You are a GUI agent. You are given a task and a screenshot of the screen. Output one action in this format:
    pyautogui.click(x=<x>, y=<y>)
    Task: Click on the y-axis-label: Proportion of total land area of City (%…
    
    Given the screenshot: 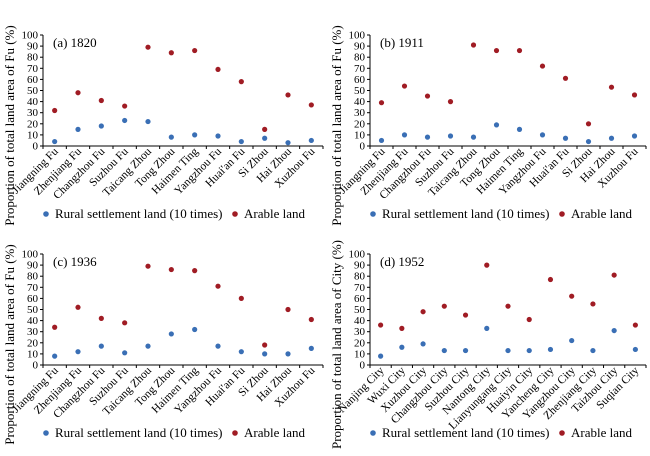 What is the action you would take?
    pyautogui.click(x=336, y=344)
    